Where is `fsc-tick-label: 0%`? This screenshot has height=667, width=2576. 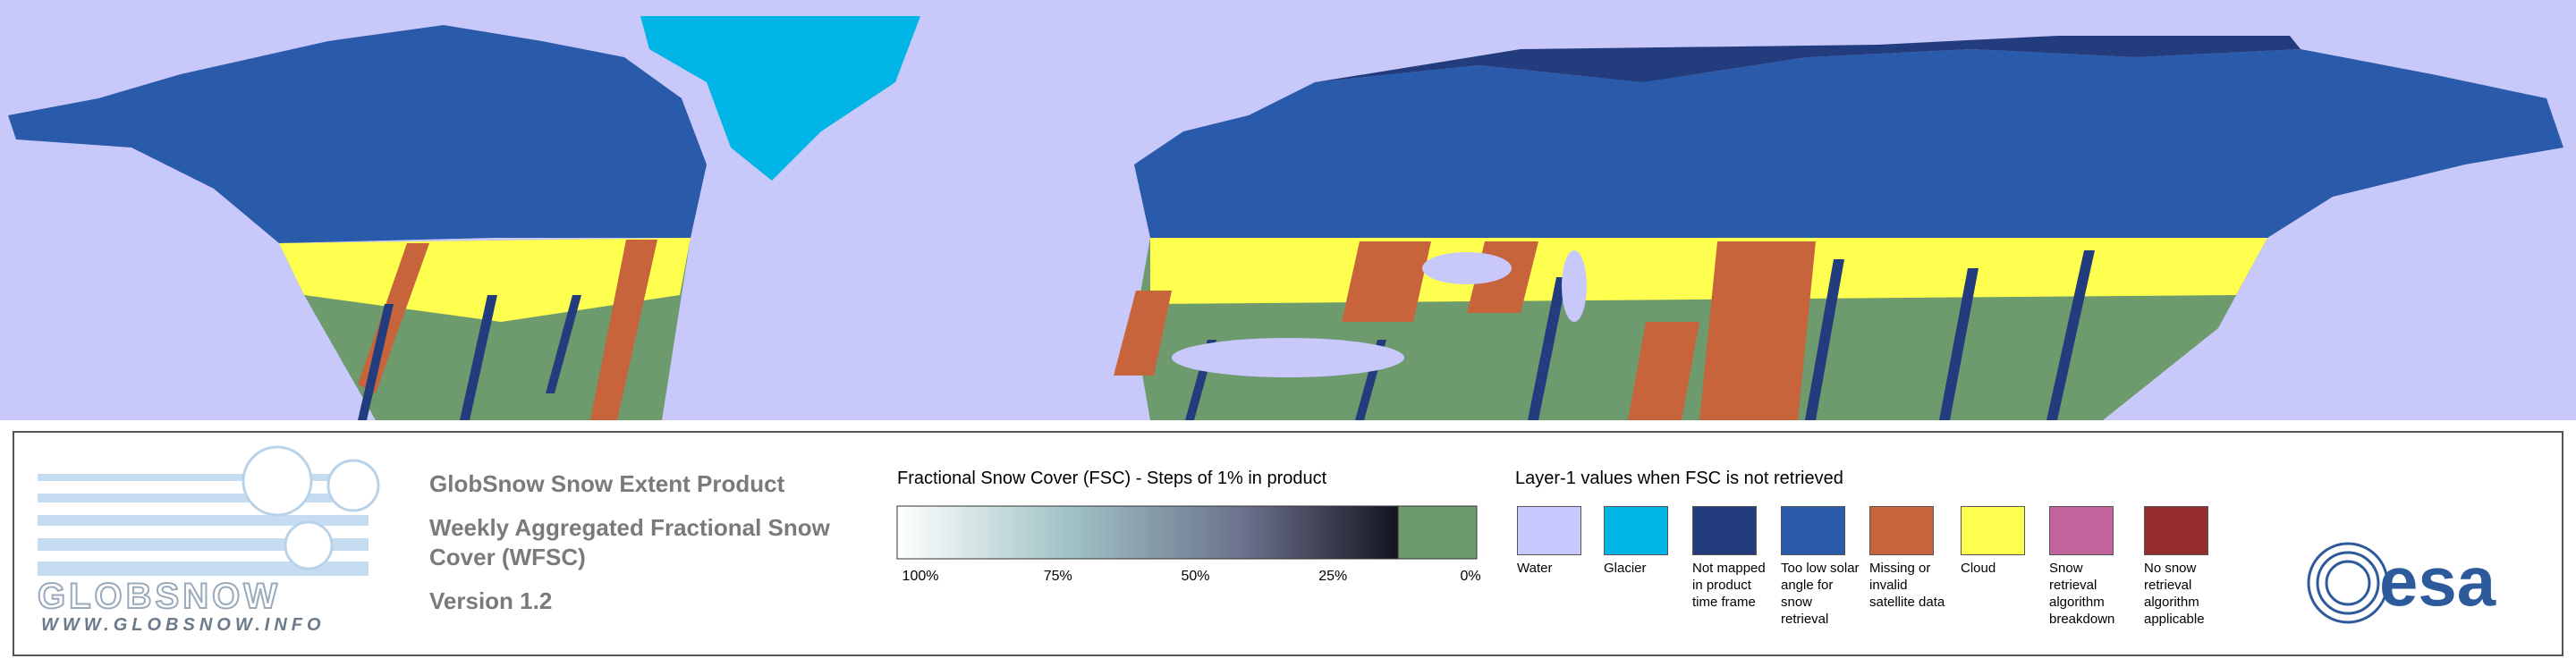 fsc-tick-label: 0% is located at coordinates (1470, 576).